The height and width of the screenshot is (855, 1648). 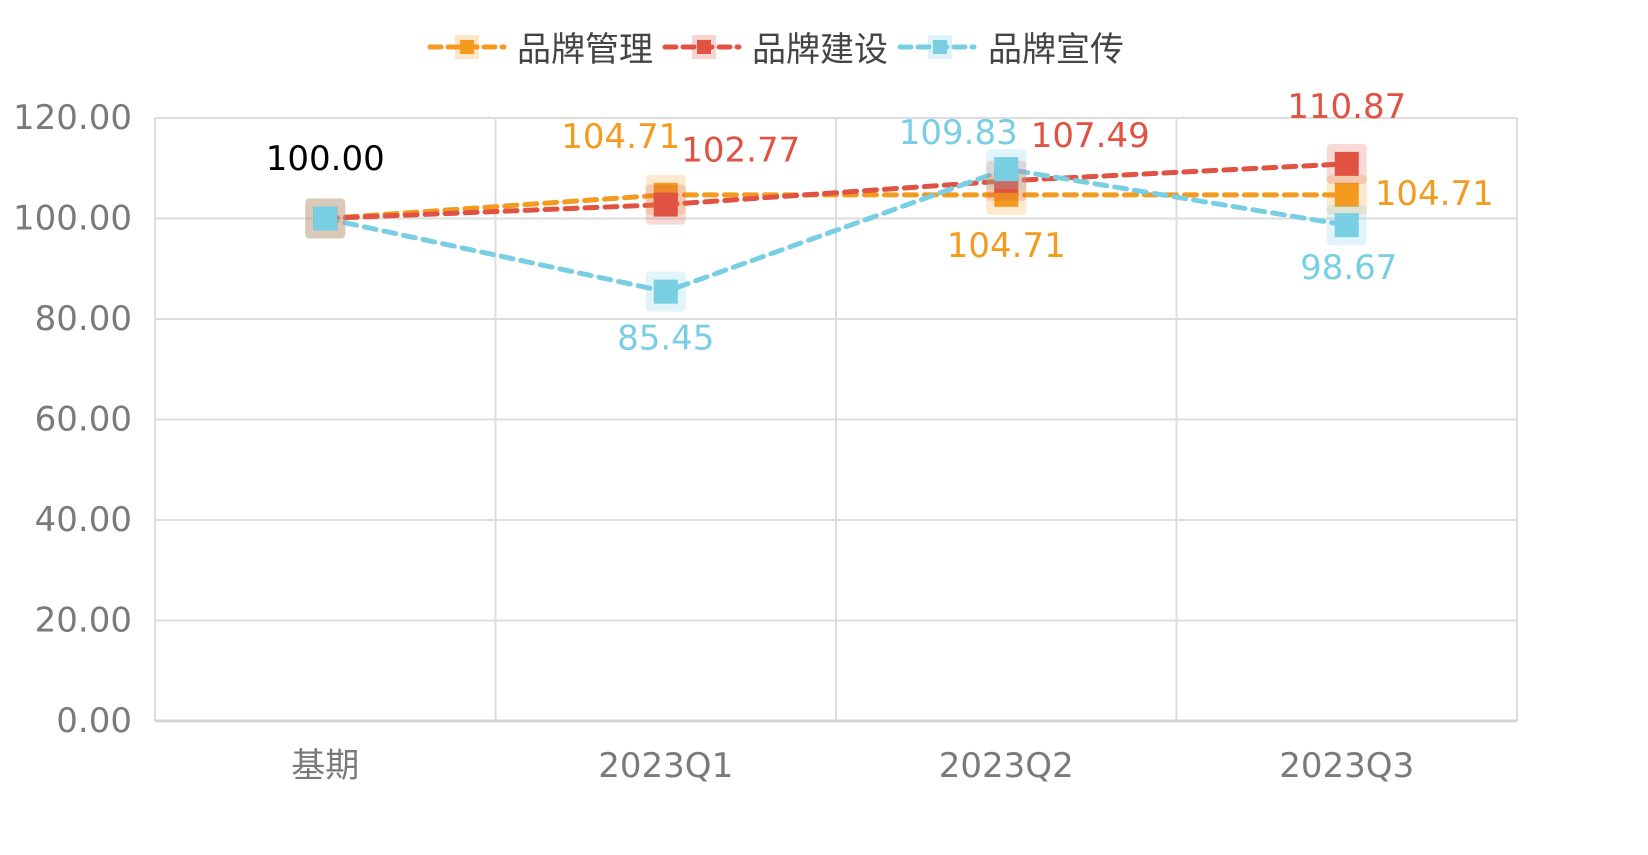 What do you see at coordinates (1006, 766) in the screenshot?
I see `x-tick-label-2: 2023Q2` at bounding box center [1006, 766].